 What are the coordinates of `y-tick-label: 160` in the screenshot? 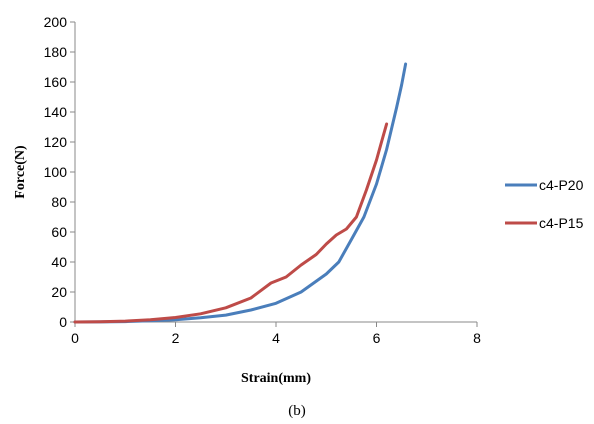 It's located at (56, 82).